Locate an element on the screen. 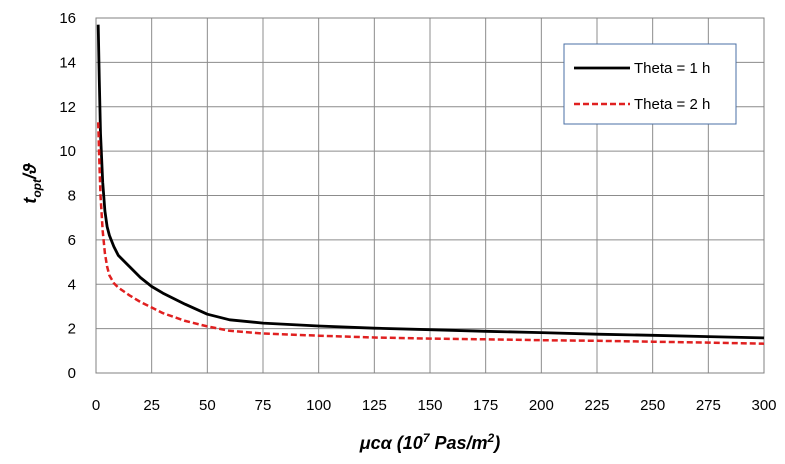 This screenshot has width=785, height=464. x-tick-label: 200 is located at coordinates (541, 405).